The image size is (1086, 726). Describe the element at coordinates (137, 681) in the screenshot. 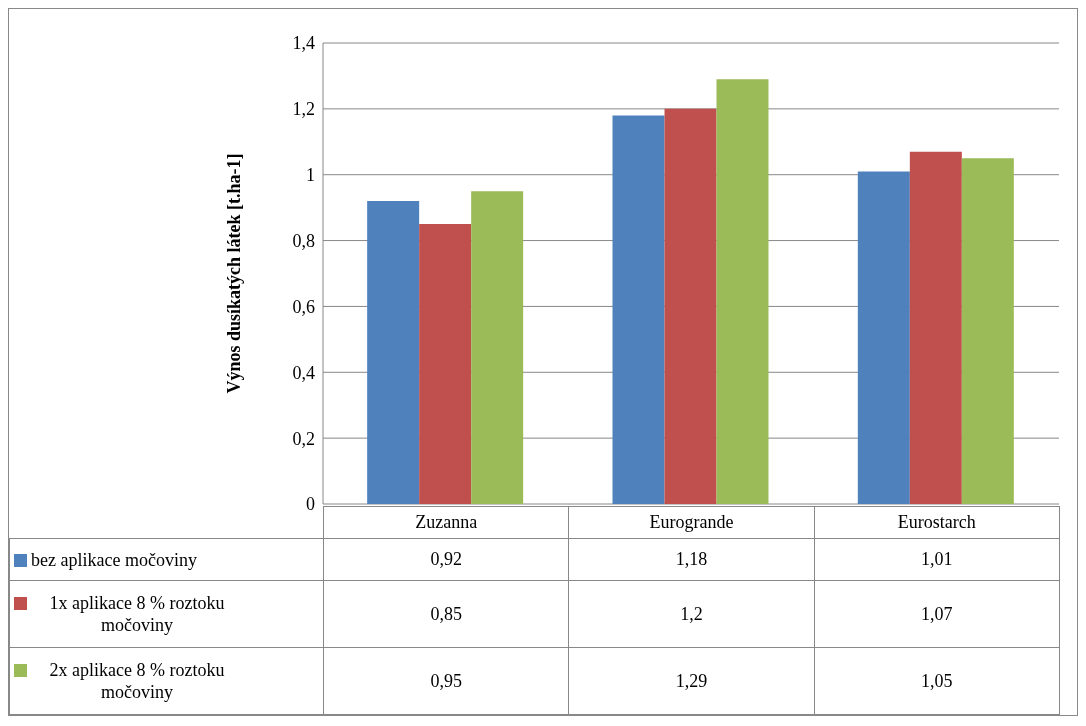

I see `legend-label: 2x aplikace 8 % roztoku močoviny` at that location.